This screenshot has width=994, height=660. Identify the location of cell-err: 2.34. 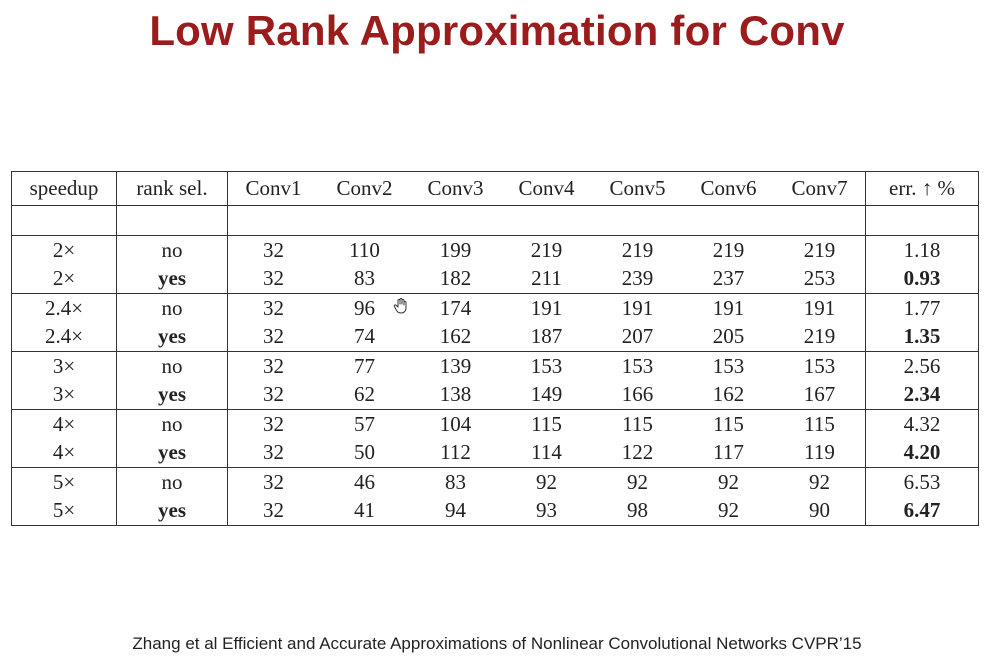
(922, 395).